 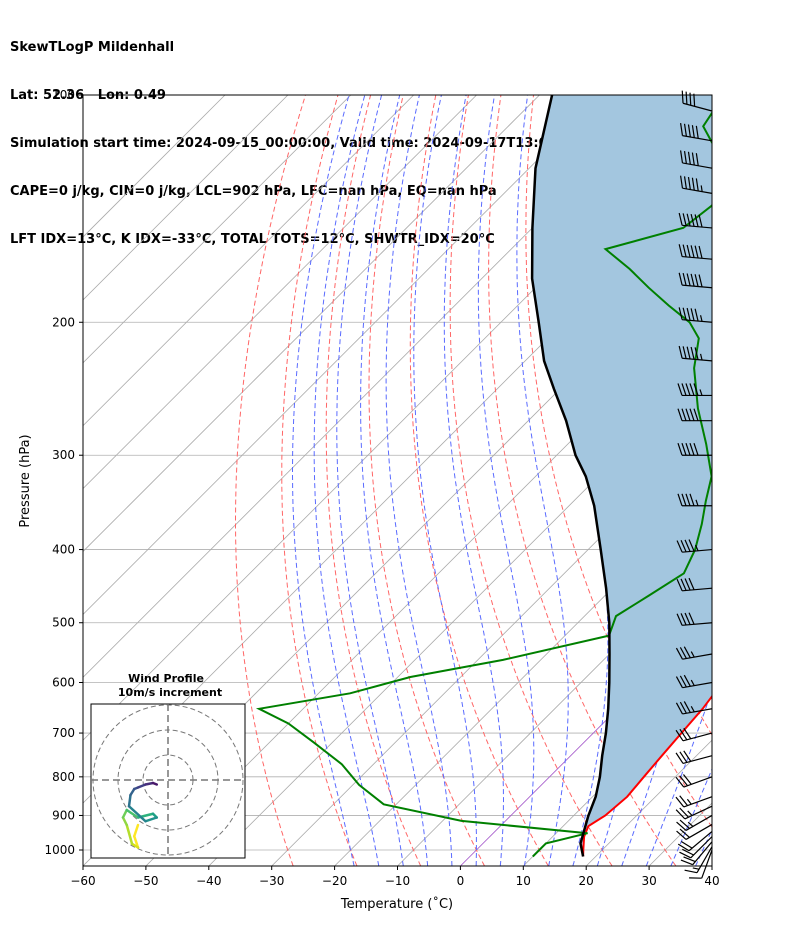 What do you see at coordinates (59, 850) in the screenshot?
I see `y-tick-label: 1000` at bounding box center [59, 850].